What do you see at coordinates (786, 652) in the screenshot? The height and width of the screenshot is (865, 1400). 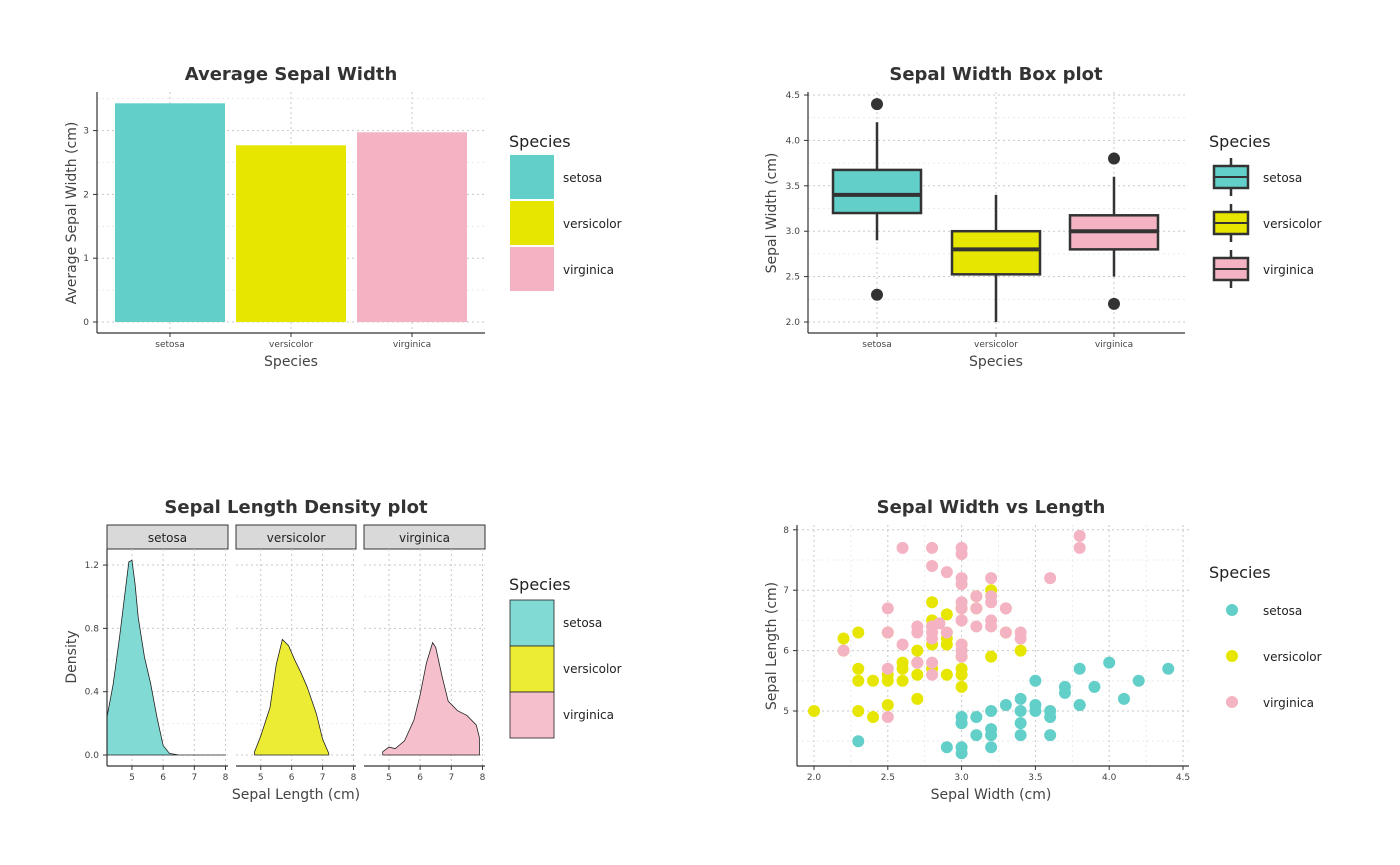 I see `scatter-y-tick-label: 6` at bounding box center [786, 652].